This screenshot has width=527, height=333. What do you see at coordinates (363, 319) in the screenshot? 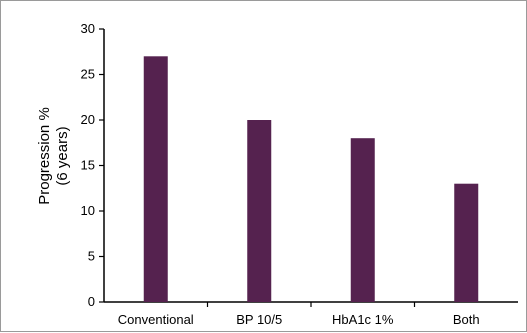
I see `x-tick-label: HbA1c 1%` at bounding box center [363, 319].